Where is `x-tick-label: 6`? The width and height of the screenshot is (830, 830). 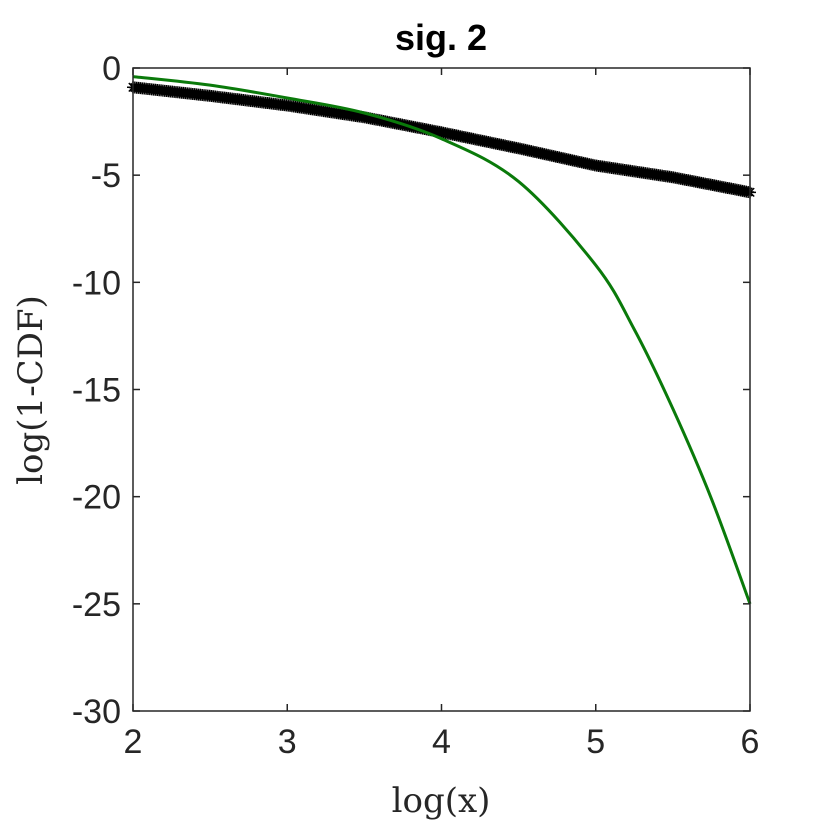 x-tick-label: 6 is located at coordinates (750, 742).